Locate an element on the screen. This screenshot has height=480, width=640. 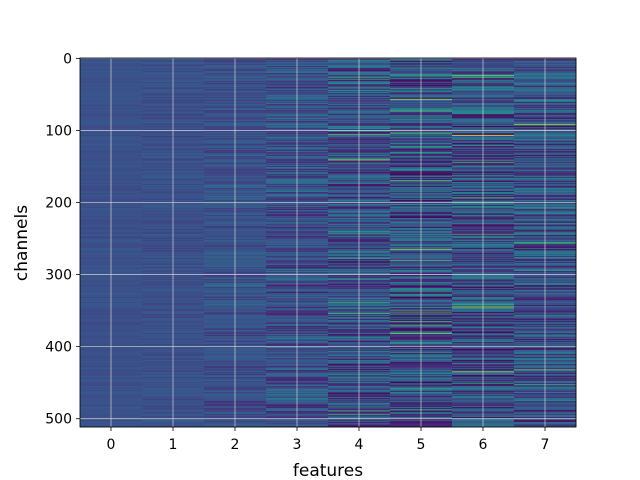
x-tick-label: 0 is located at coordinates (111, 445).